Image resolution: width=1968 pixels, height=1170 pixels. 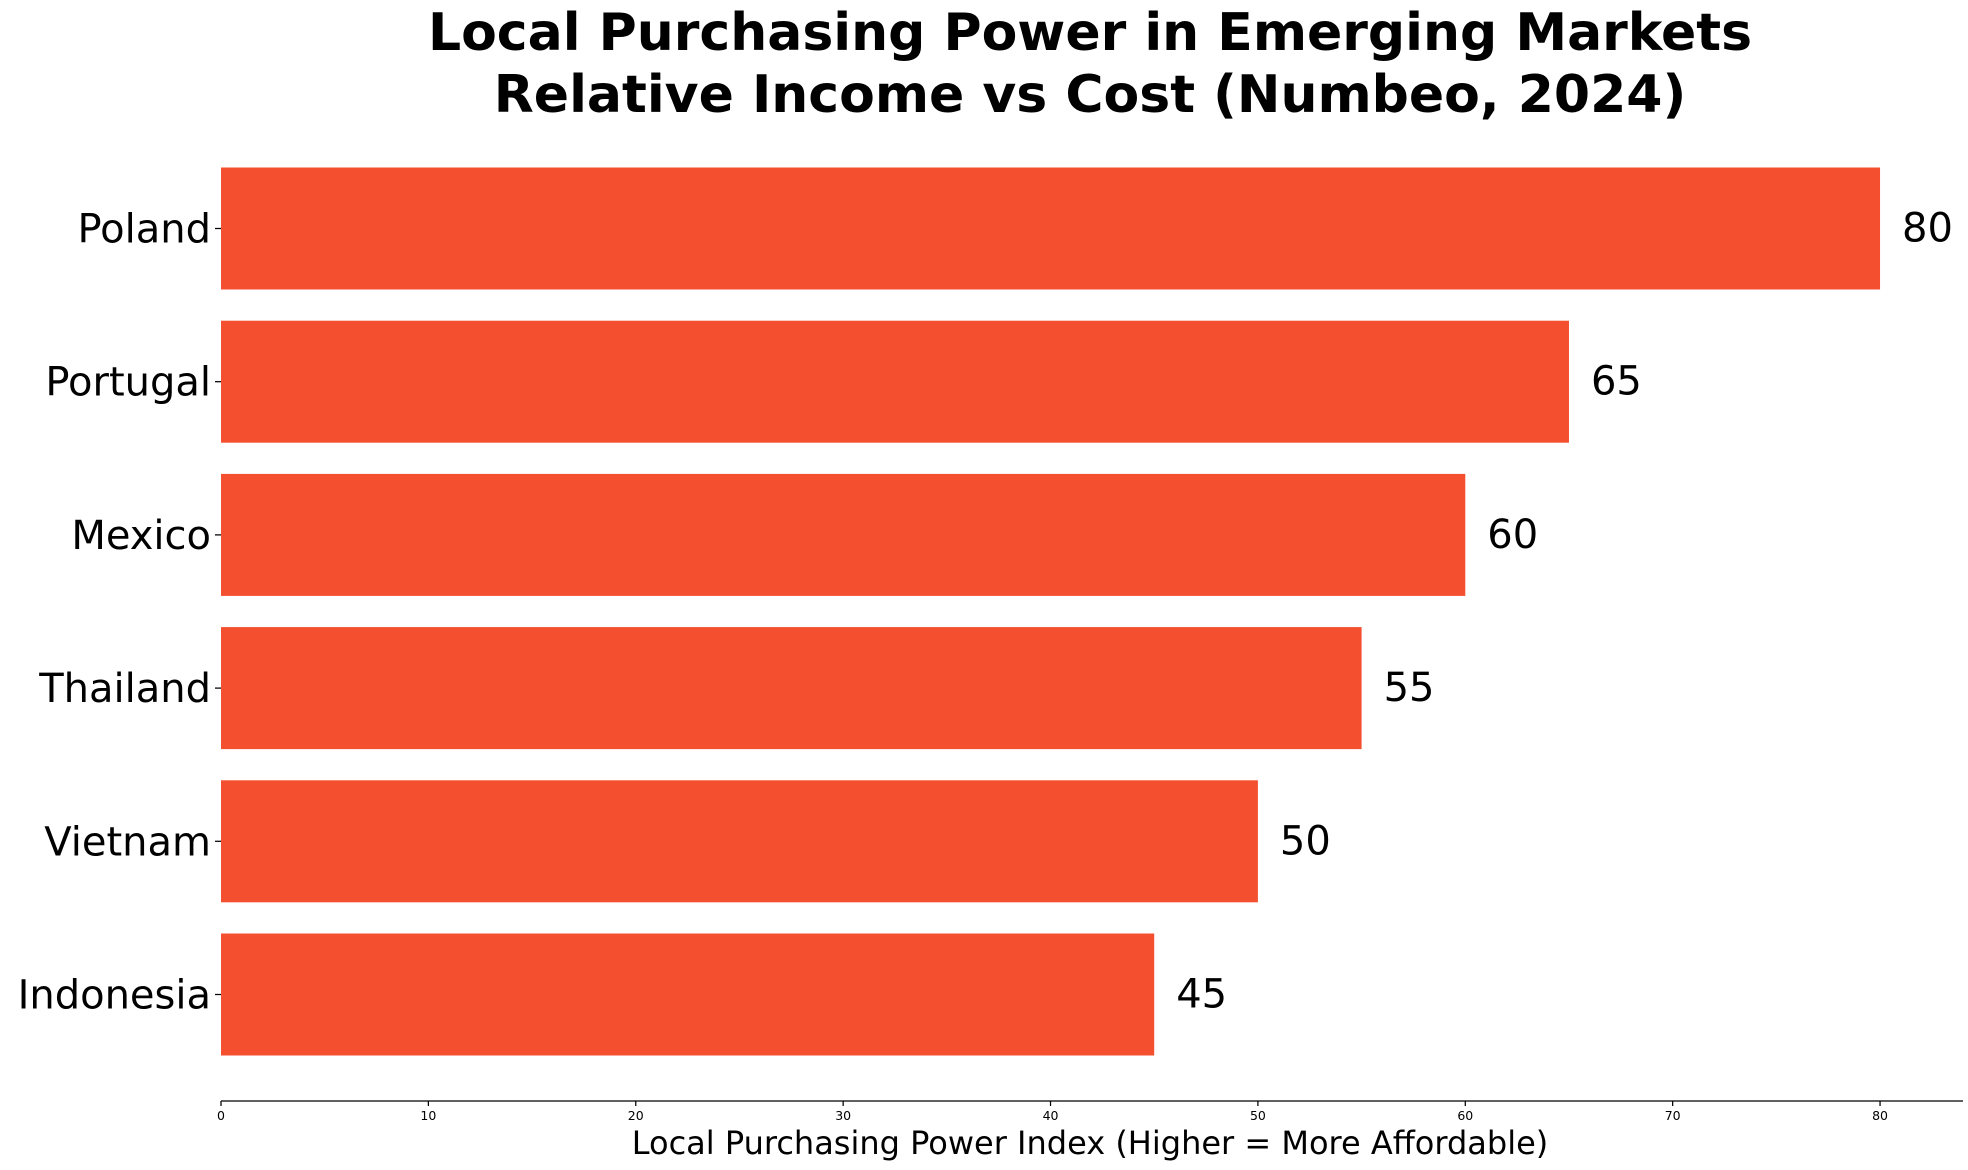 What do you see at coordinates (1616, 382) in the screenshot?
I see `value-label-portugal: 65` at bounding box center [1616, 382].